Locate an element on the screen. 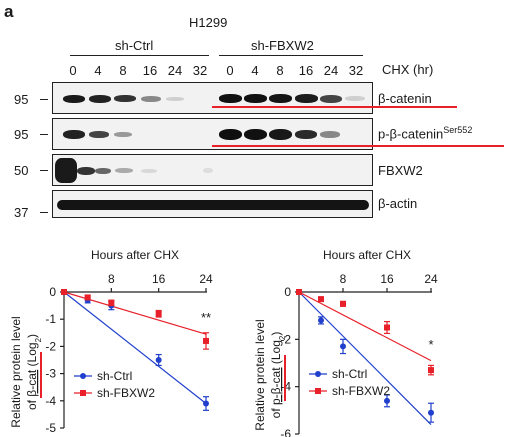 This screenshot has height=437, width=509. group-label-fbxw2: sh-FBXW2 is located at coordinates (282, 45).